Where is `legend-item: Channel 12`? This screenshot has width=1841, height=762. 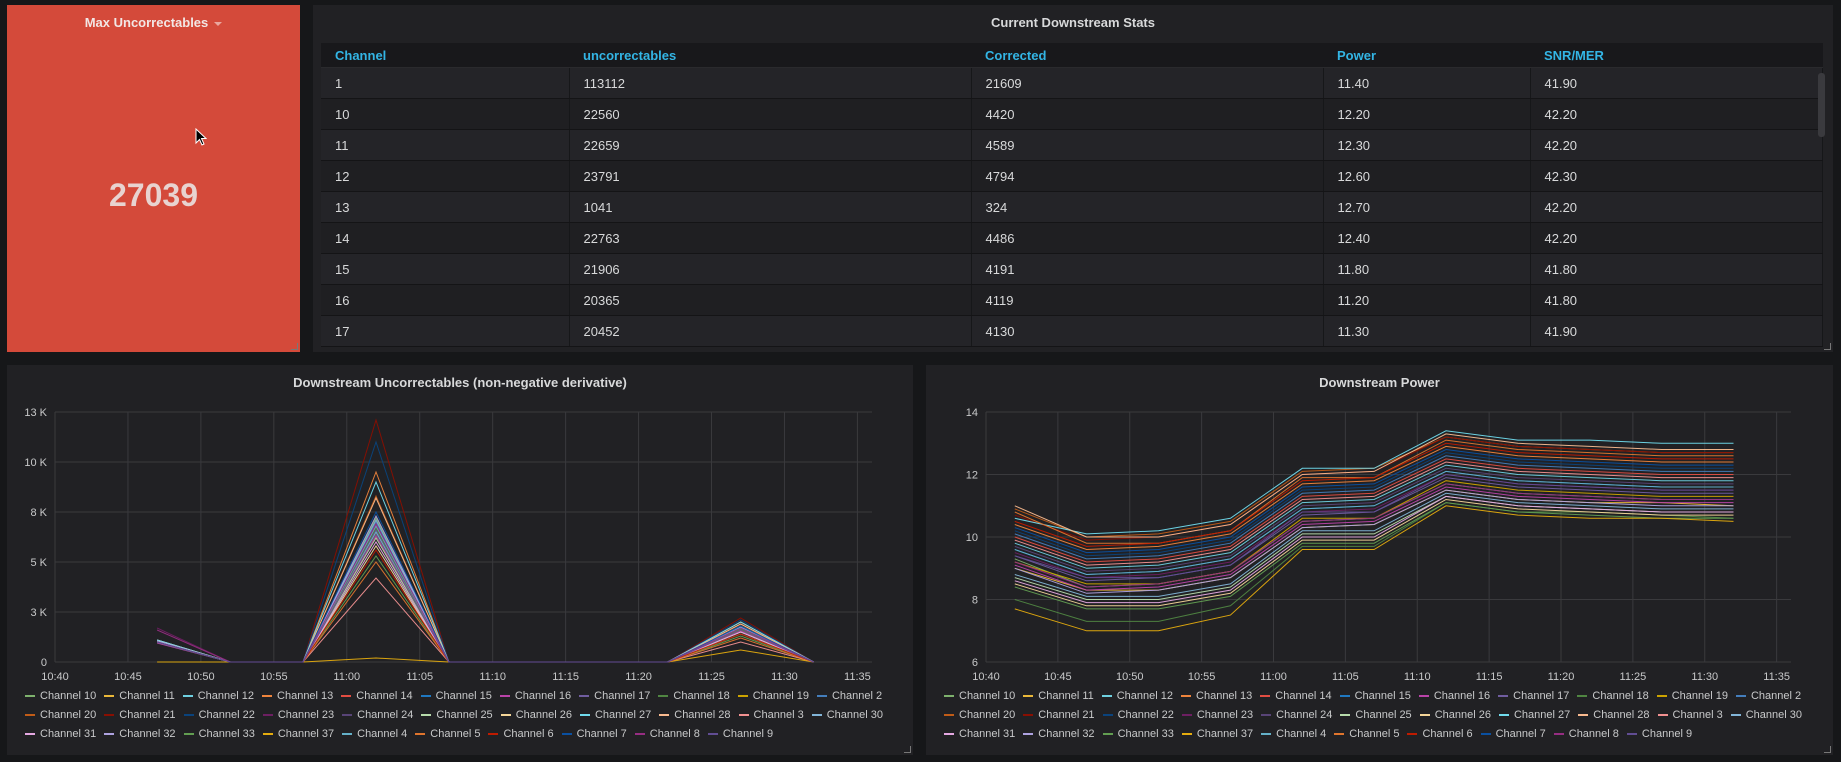 legend-item: Channel 12 is located at coordinates (1137, 696).